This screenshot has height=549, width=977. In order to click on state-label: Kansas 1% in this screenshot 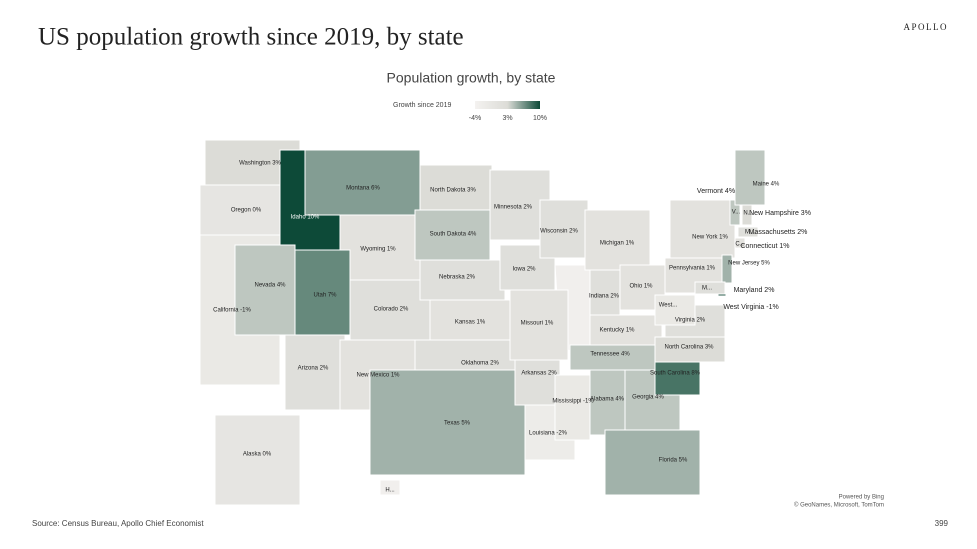, I will do `click(470, 323)`.